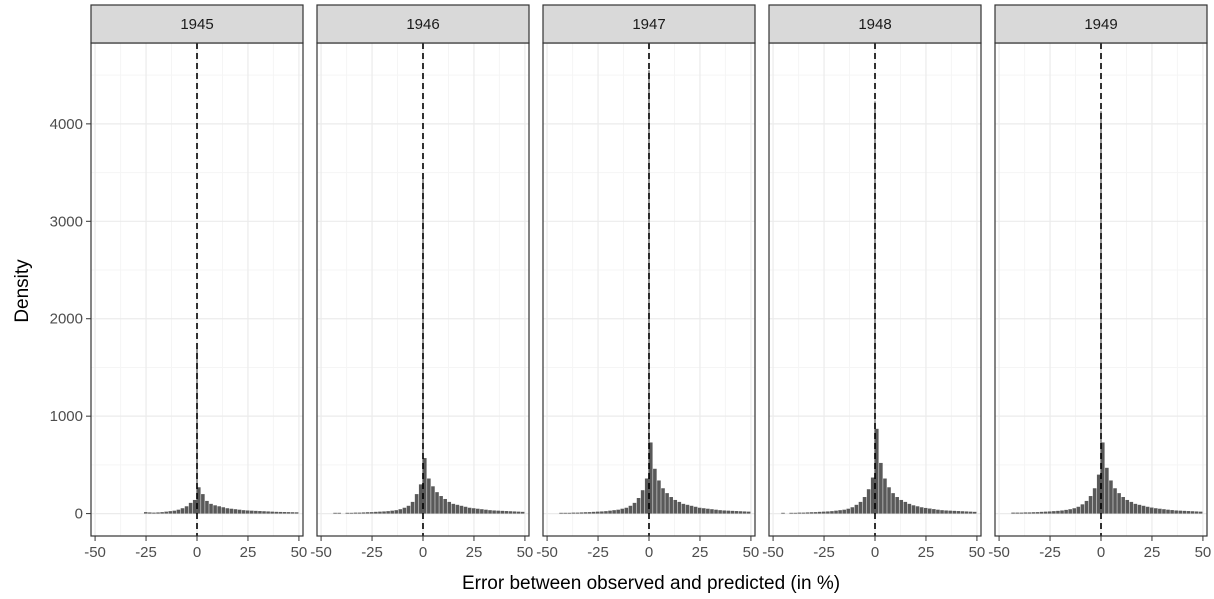 This screenshot has height=599, width=1214. I want to click on x-tick-label: 25, so click(700, 552).